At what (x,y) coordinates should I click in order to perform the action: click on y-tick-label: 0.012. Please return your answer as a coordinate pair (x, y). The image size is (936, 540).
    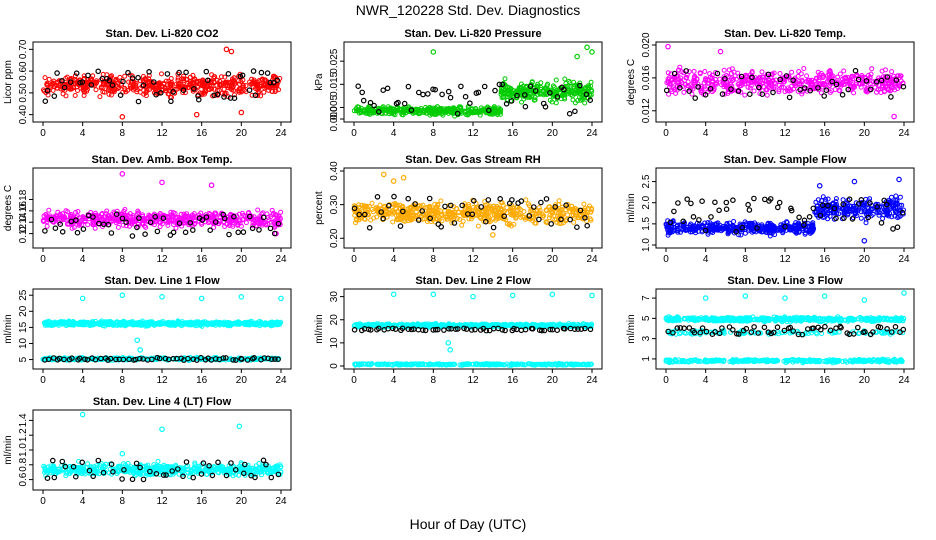
    Looking at the image, I should click on (646, 110).